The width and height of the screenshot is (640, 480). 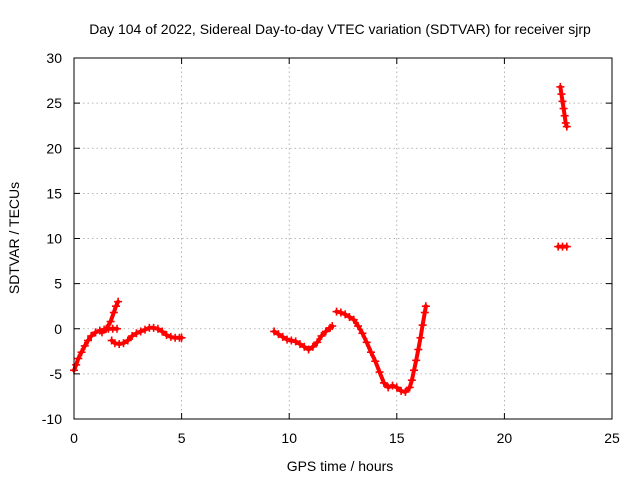 I want to click on y-tick-label: 10, so click(x=54, y=239).